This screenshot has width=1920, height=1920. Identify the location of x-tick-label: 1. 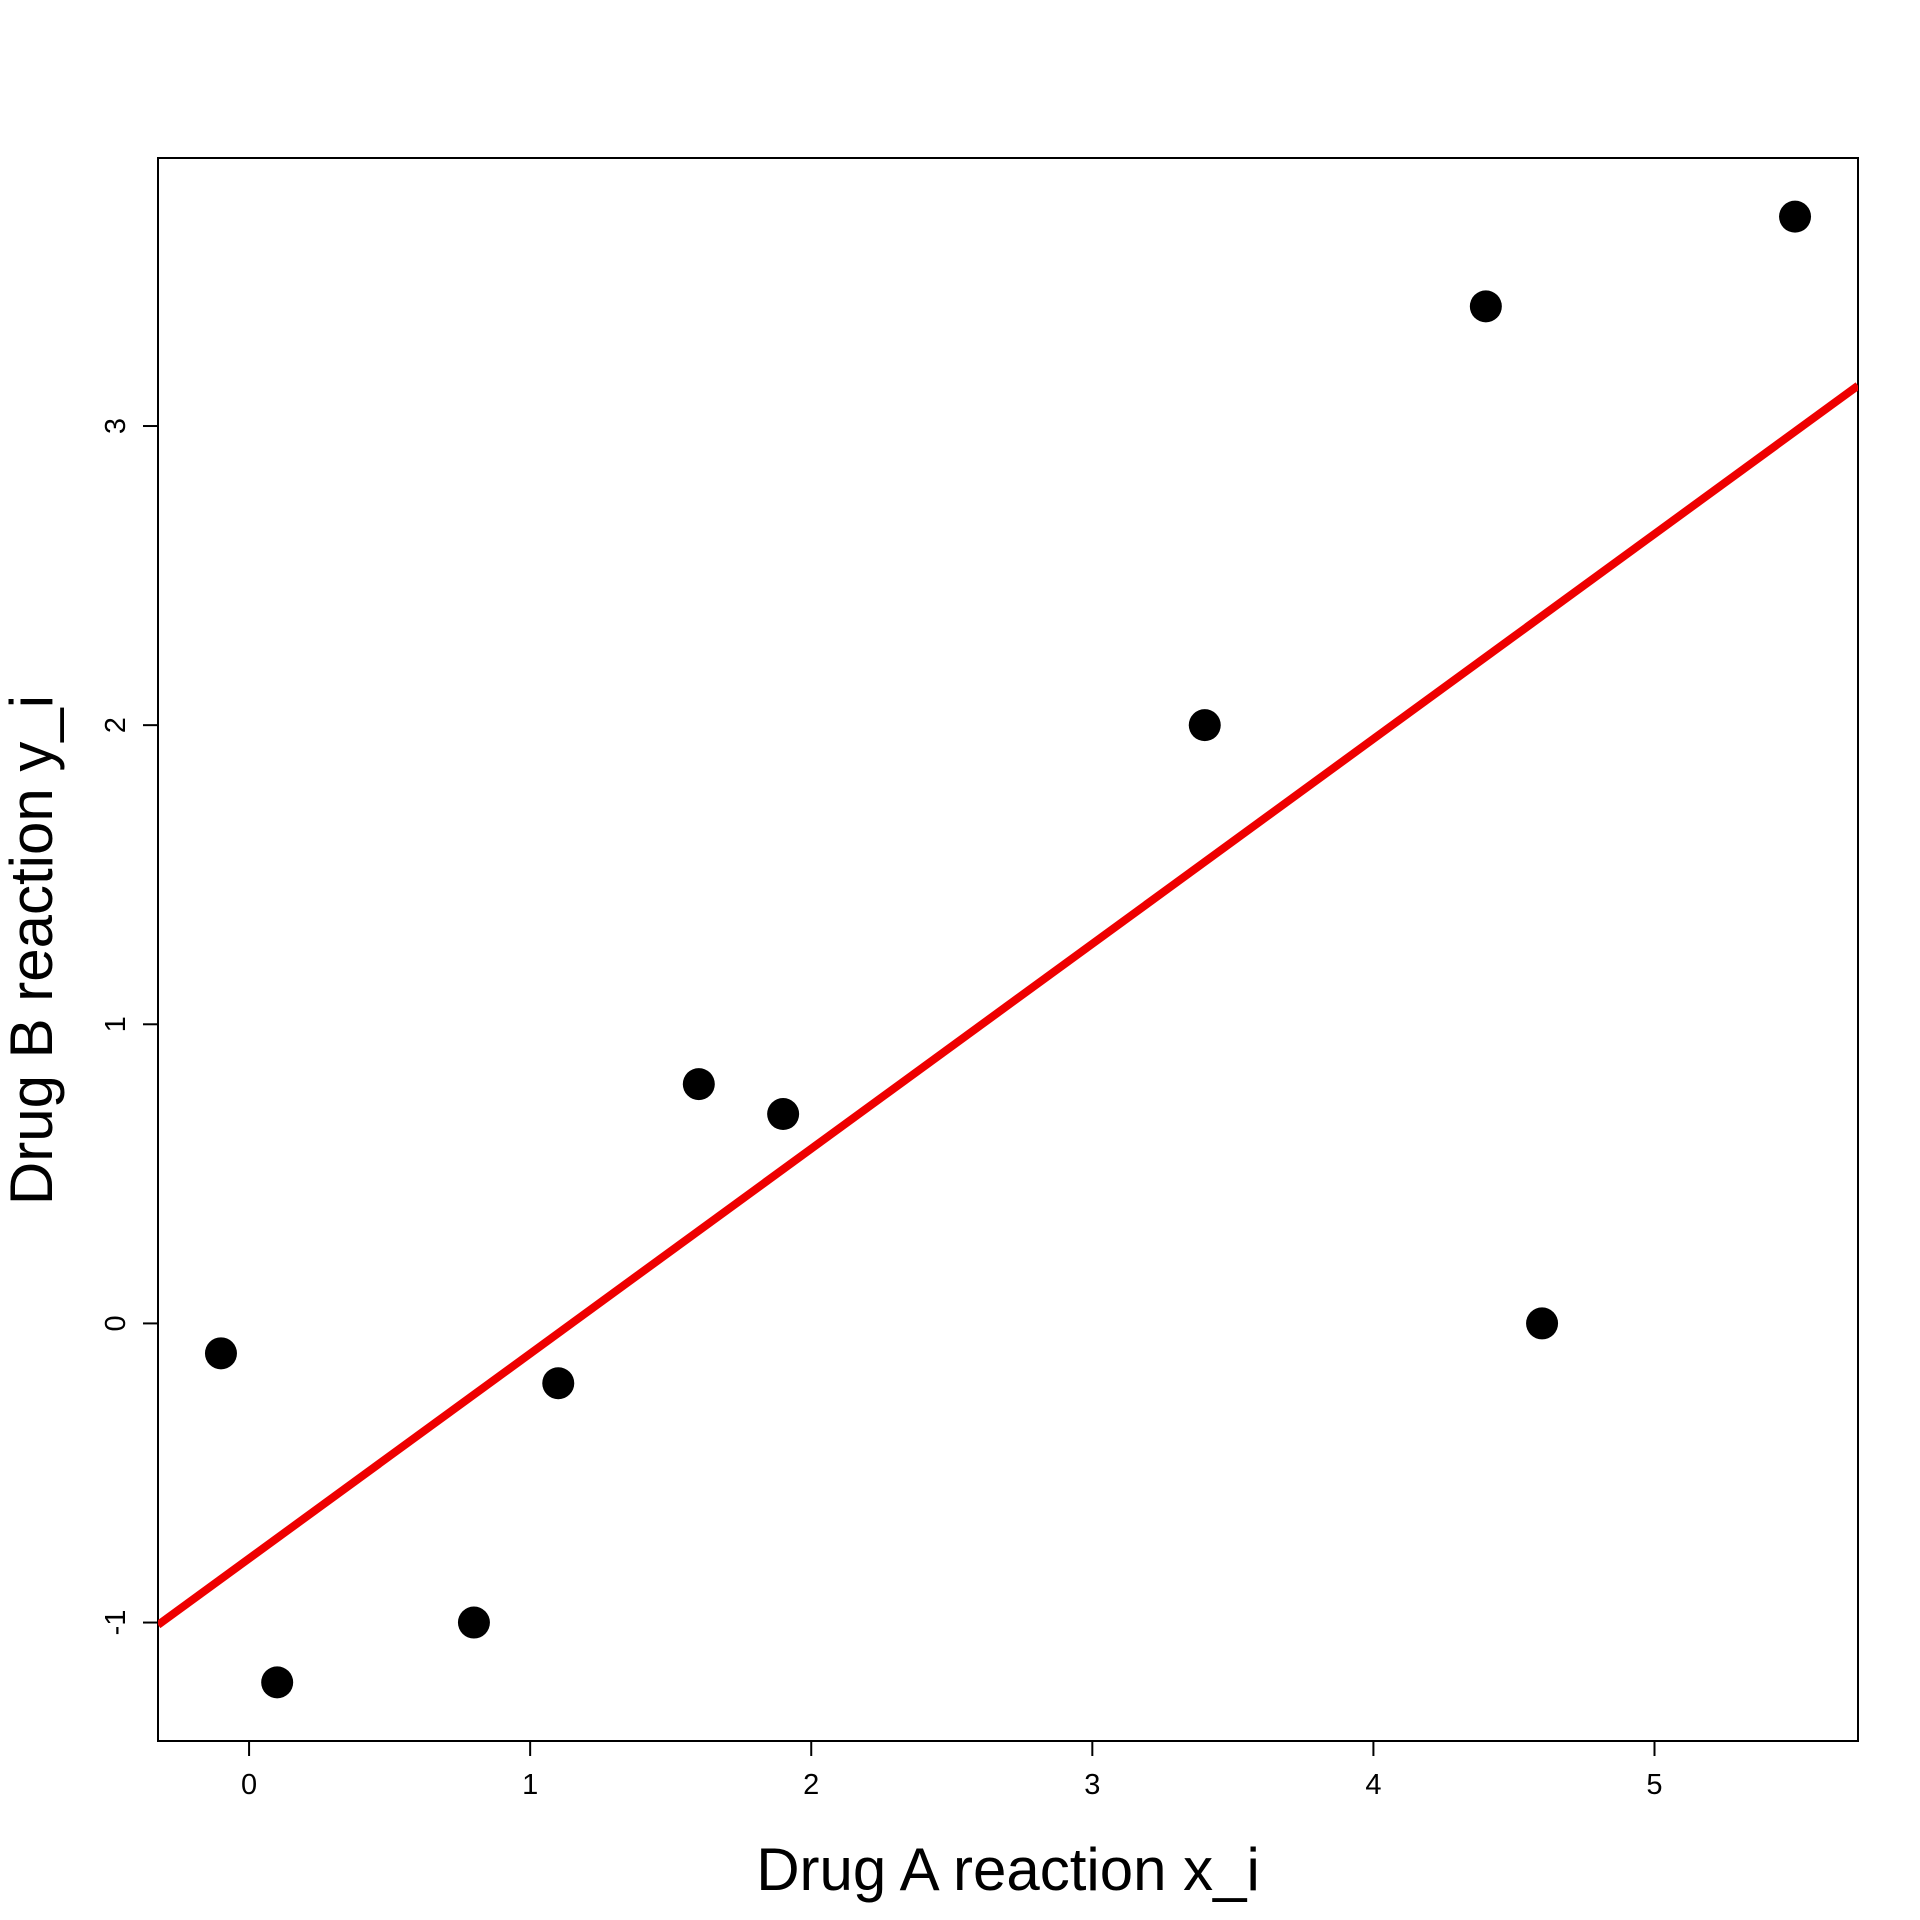
(530, 1785).